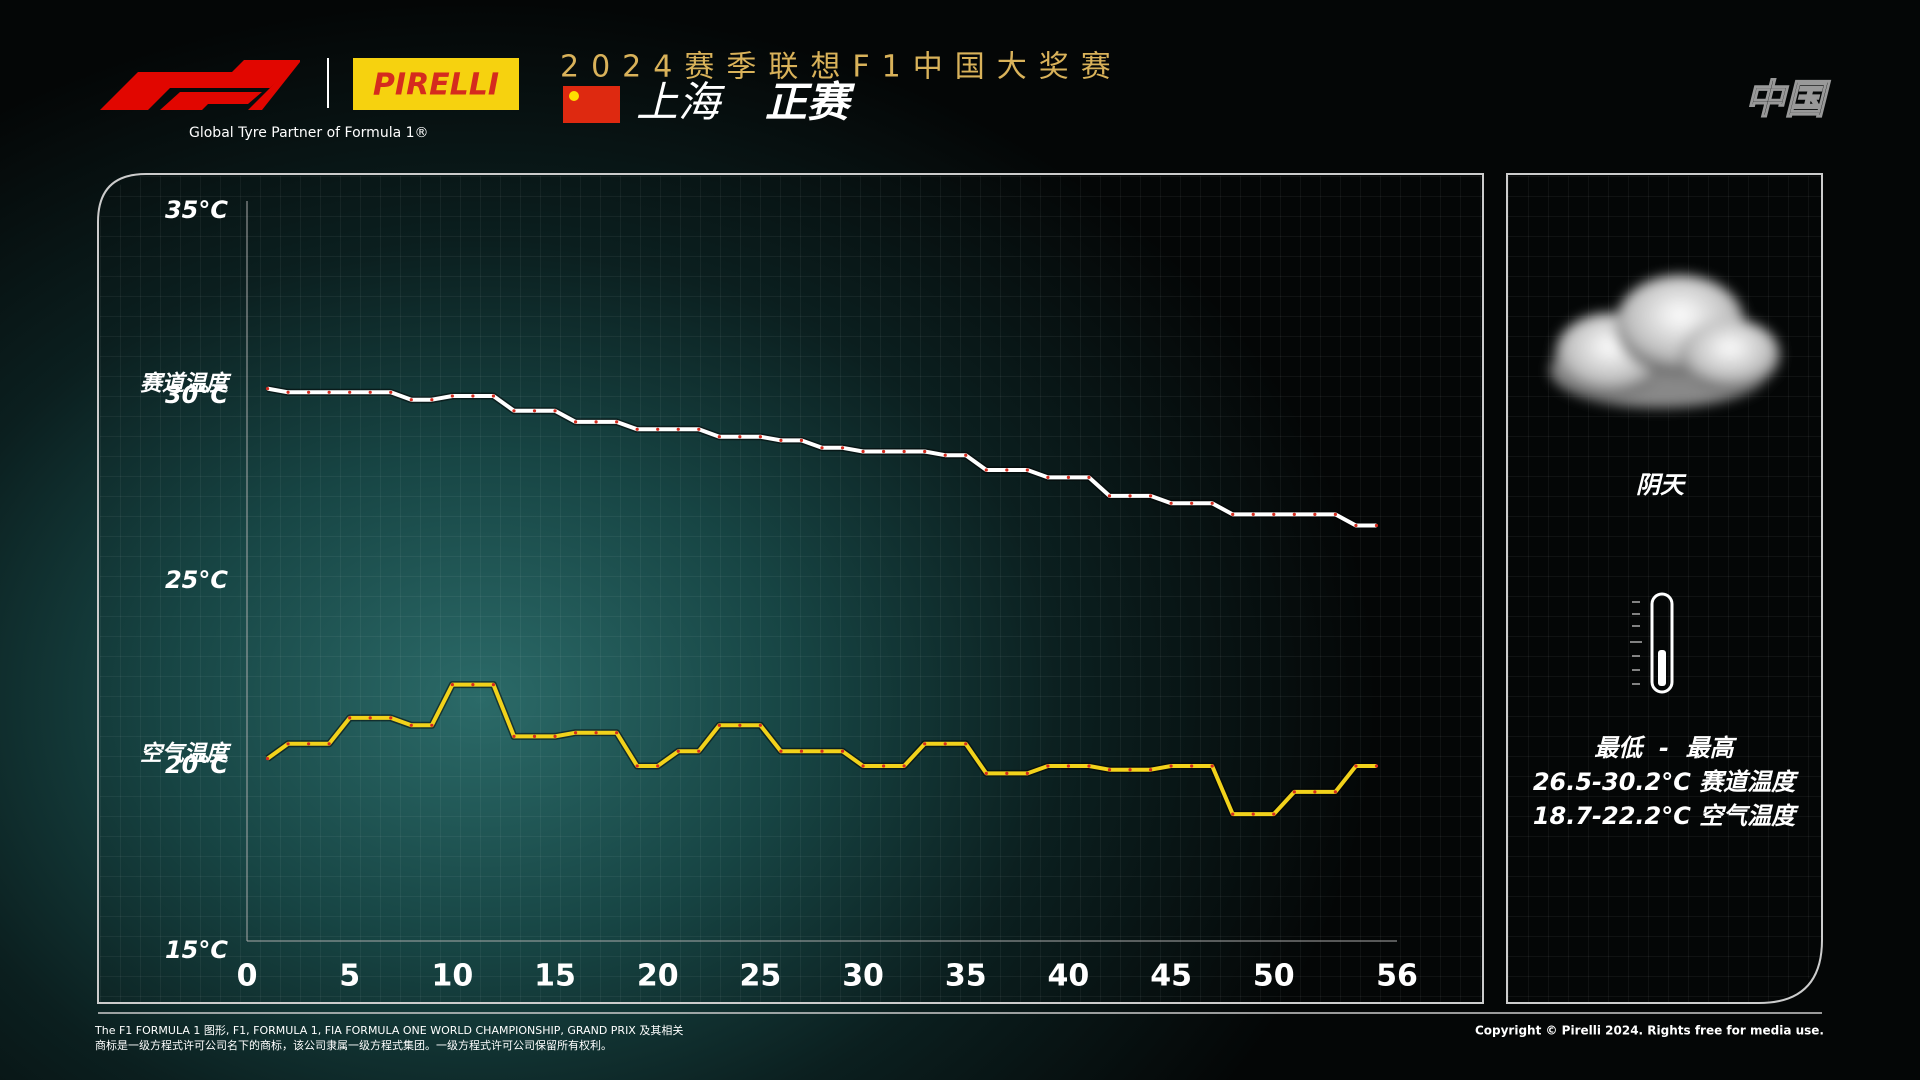 The image size is (1920, 1080). I want to click on x-tick-label: 50, so click(1274, 976).